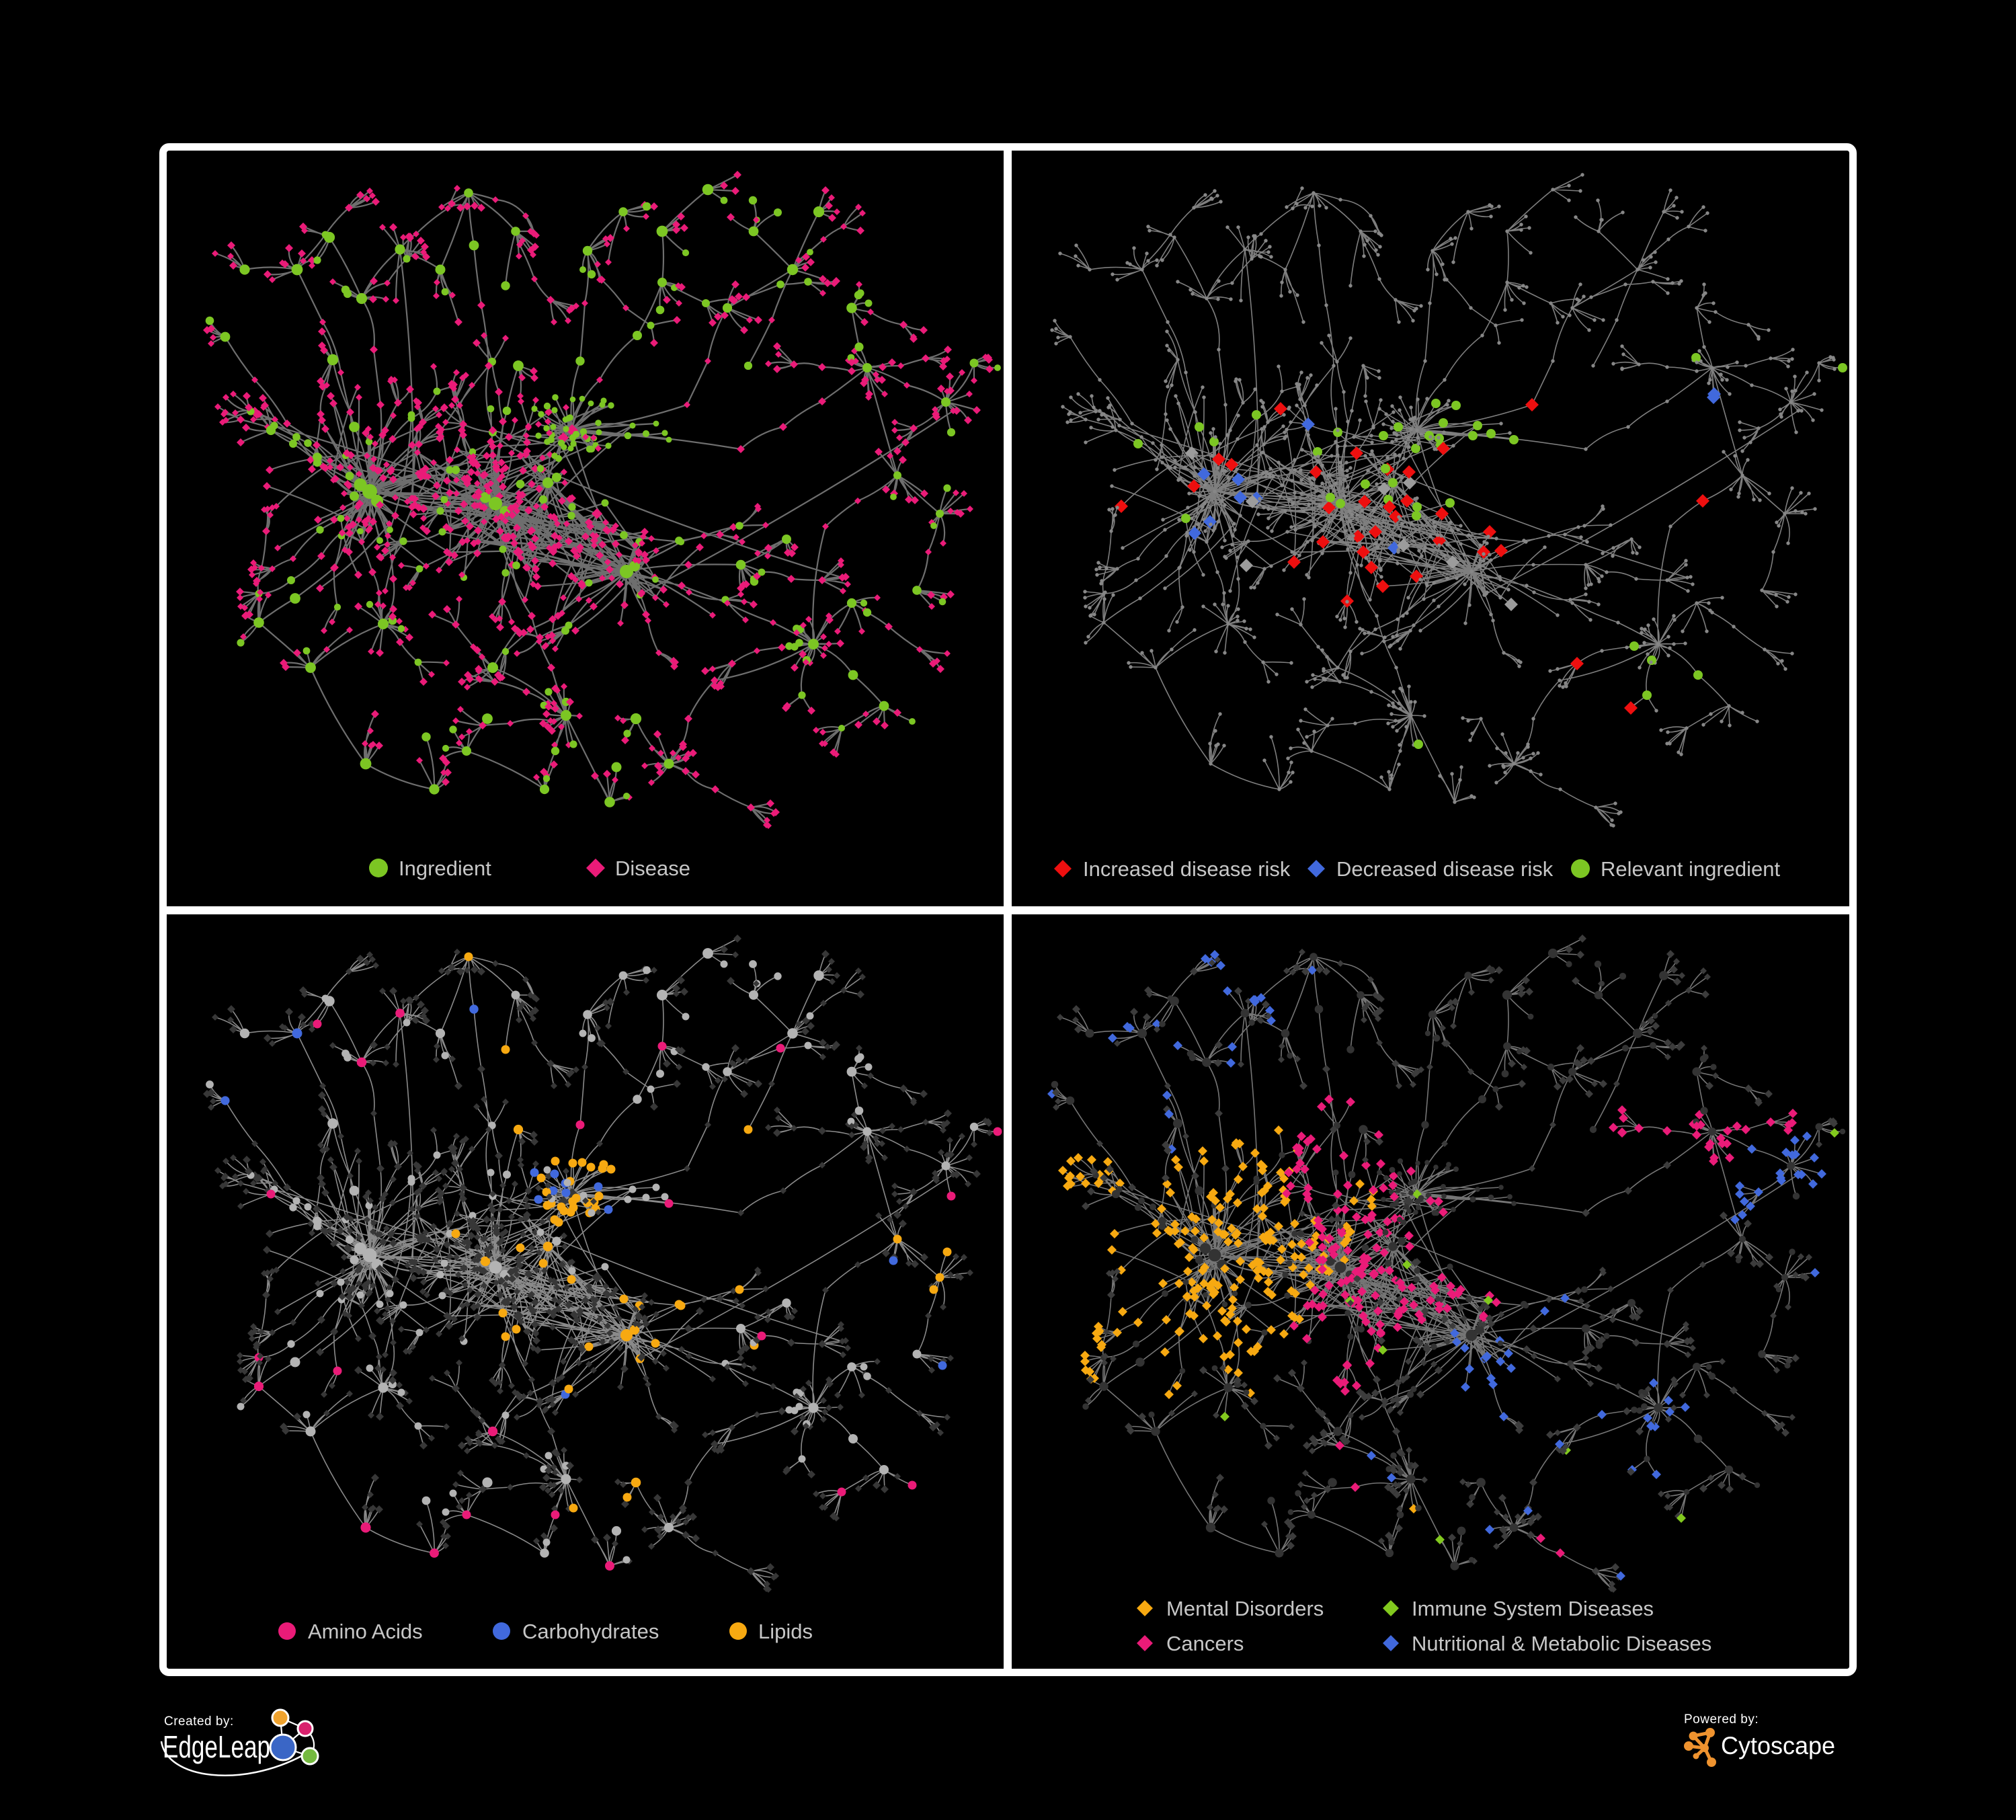  I want to click on svg-text: Carbohydrates, so click(590, 1631).